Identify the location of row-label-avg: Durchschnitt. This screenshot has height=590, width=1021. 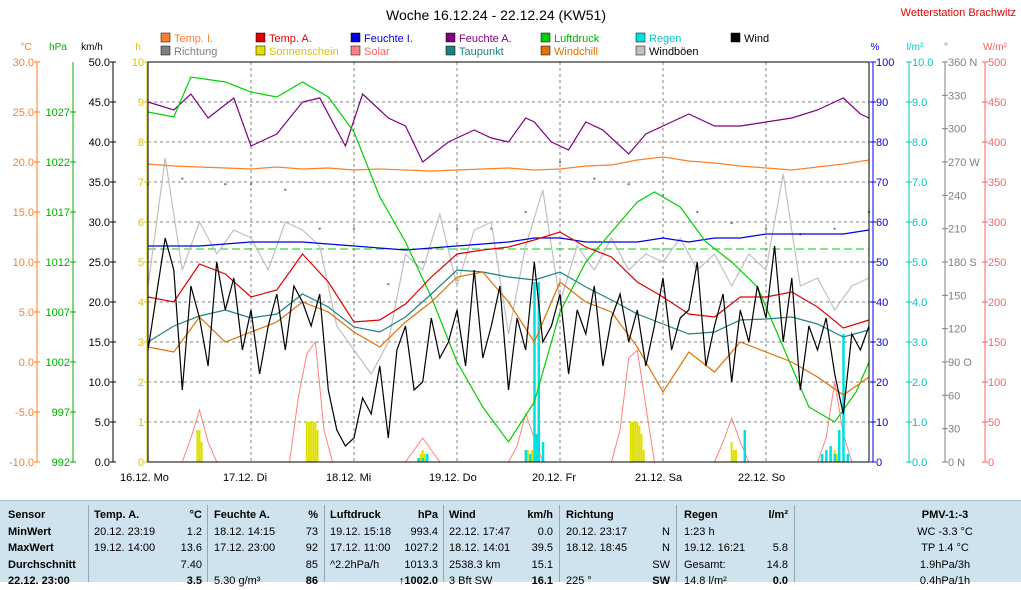
(42, 564).